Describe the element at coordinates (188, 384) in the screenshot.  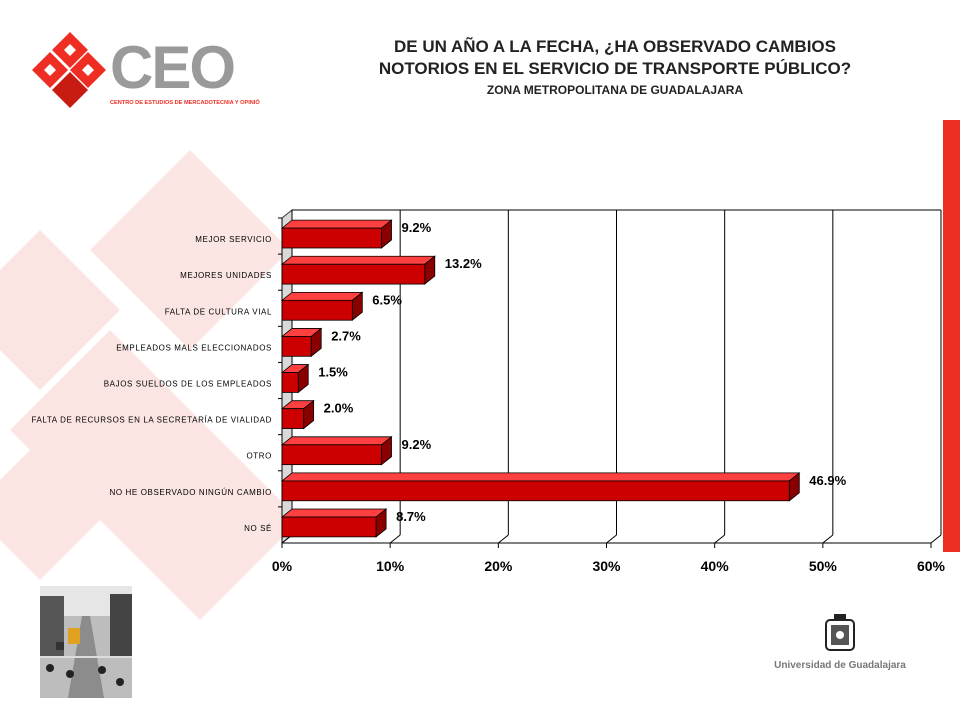
I see `category-label: BAJOS SUELDOS DE LOS EMPLEADOS` at that location.